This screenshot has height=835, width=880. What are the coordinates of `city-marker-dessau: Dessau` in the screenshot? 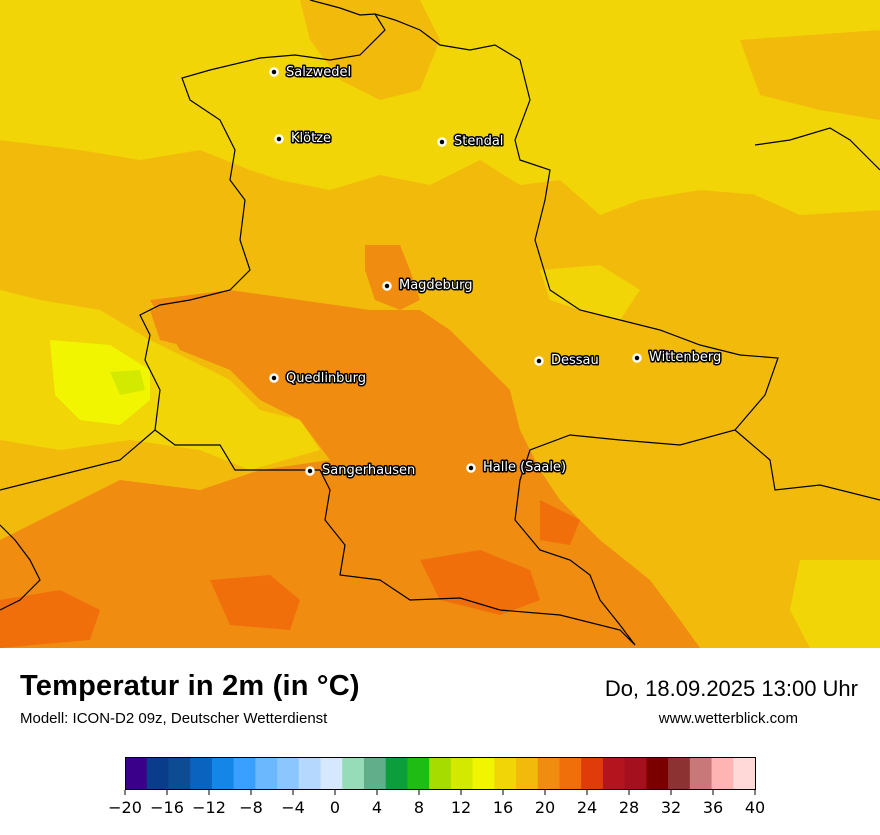 It's located at (567, 361).